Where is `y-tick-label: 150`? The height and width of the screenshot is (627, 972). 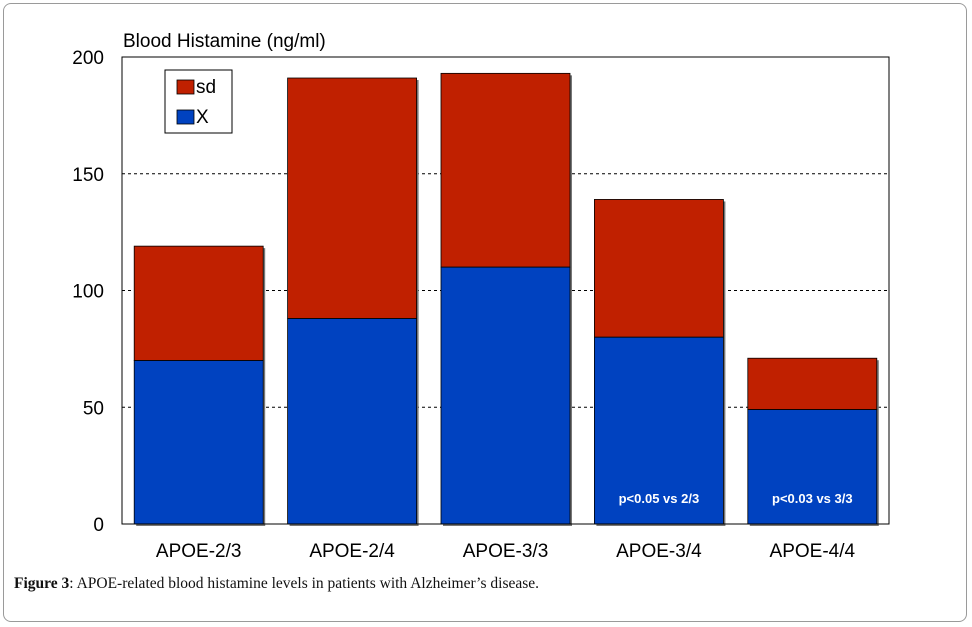
y-tick-label: 150 is located at coordinates (88, 175).